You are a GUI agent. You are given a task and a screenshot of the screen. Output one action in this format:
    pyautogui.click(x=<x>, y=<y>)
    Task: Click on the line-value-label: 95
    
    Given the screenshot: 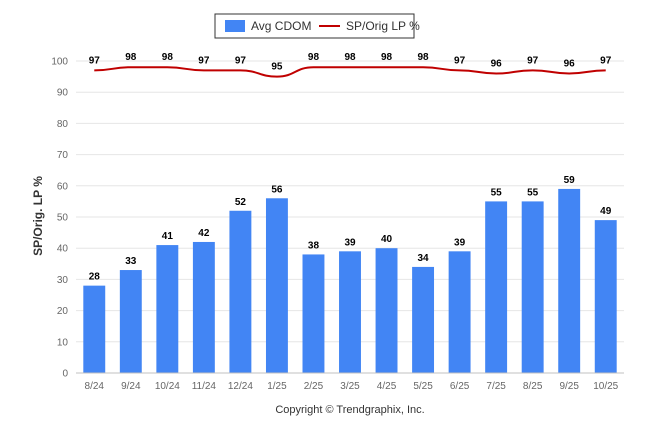 What is the action you would take?
    pyautogui.click(x=277, y=67)
    